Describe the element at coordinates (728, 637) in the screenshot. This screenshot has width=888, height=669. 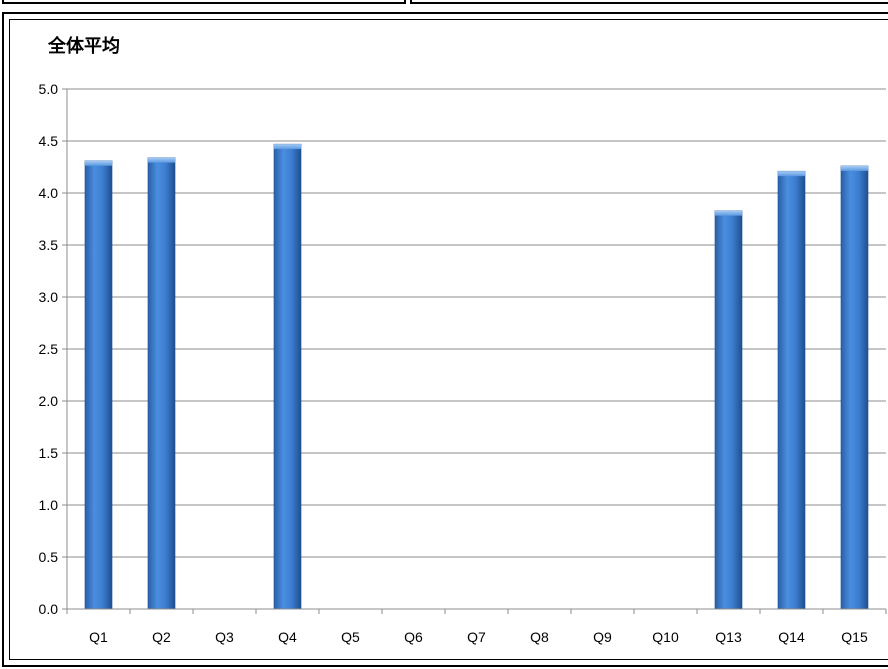
I see `x-tick-label: Q13` at that location.